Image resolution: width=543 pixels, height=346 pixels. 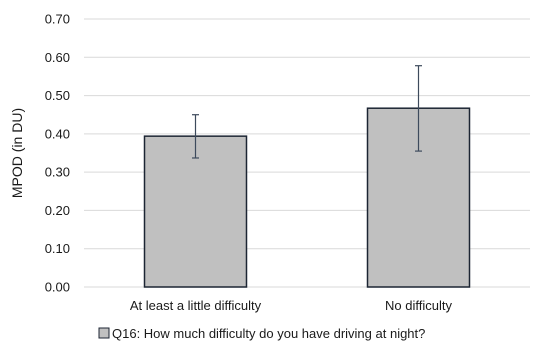 What do you see at coordinates (57, 172) in the screenshot?
I see `y-tick-label: 0.30` at bounding box center [57, 172].